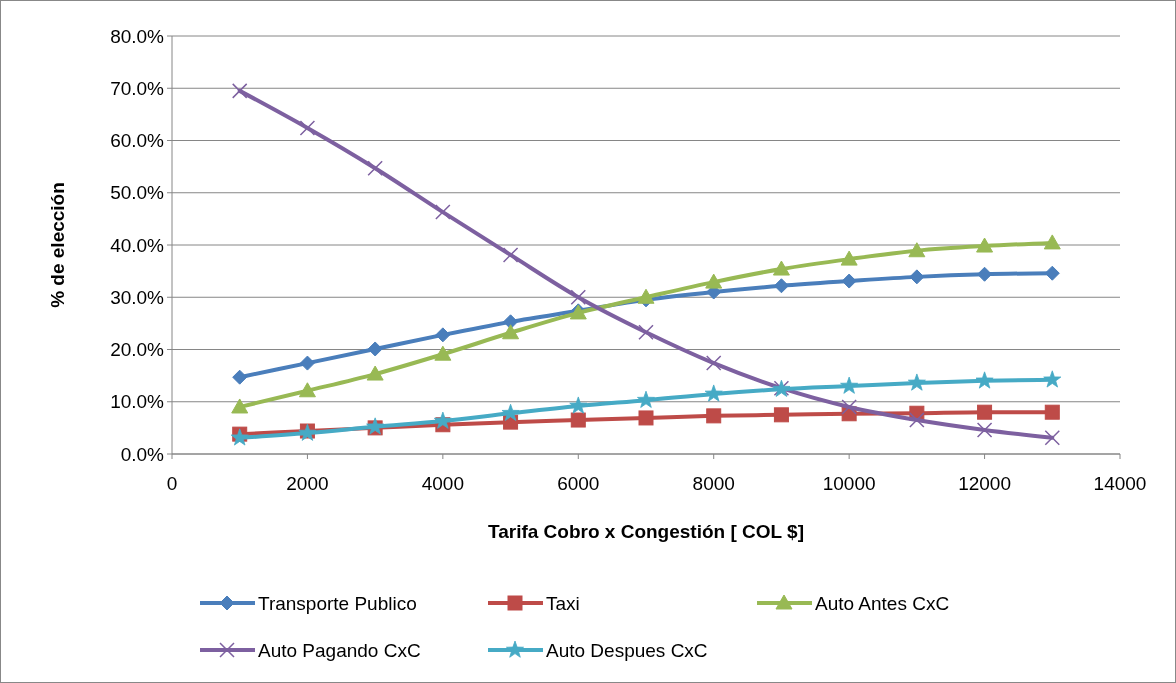 The image size is (1176, 683). What do you see at coordinates (442, 483) in the screenshot?
I see `x-tick-label: 4000` at bounding box center [442, 483].